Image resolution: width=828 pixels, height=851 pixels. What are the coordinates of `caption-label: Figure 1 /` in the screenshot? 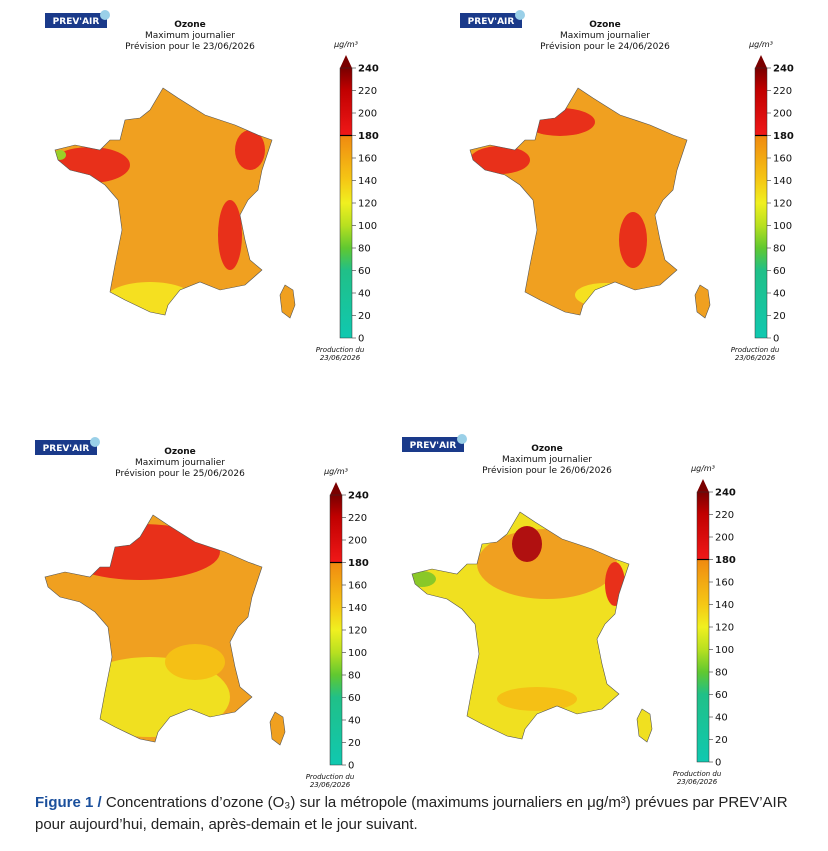 It's located at (68, 802).